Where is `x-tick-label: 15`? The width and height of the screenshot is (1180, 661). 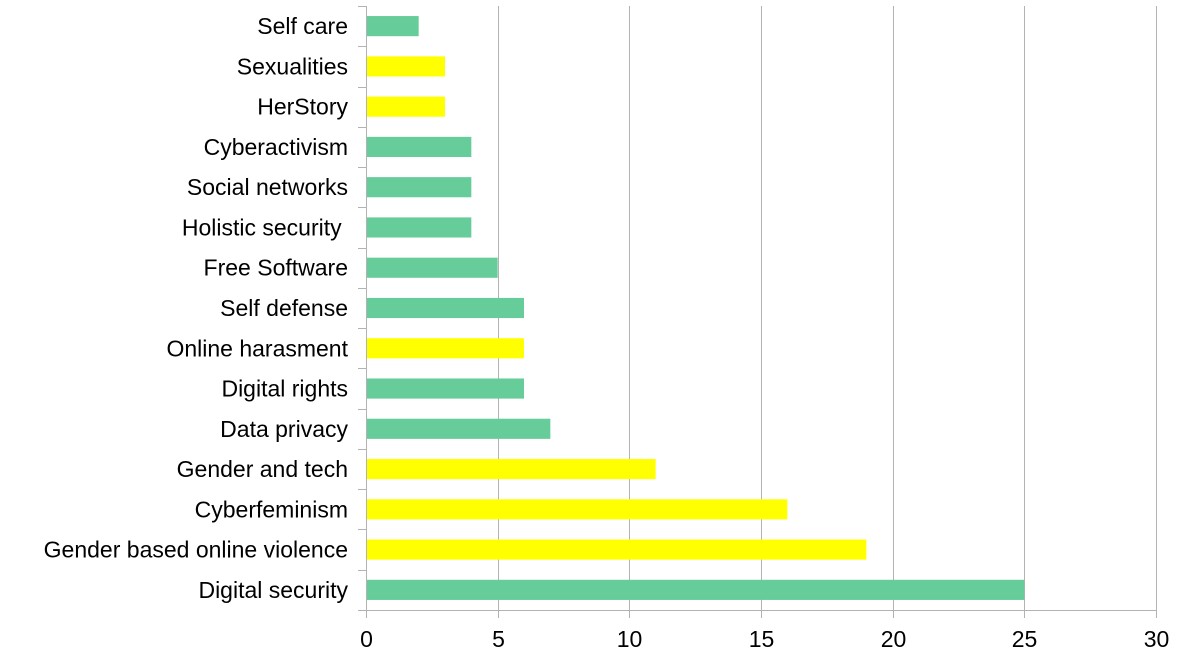 x-tick-label: 15 is located at coordinates (762, 639).